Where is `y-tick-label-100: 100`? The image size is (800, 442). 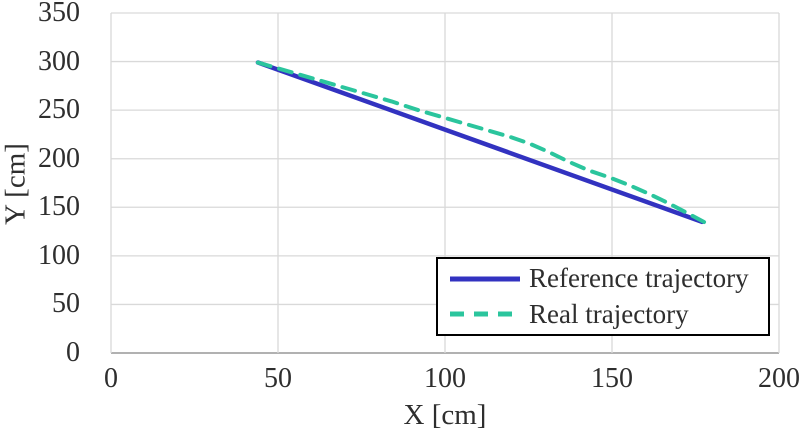 y-tick-label-100: 100 is located at coordinates (59, 255).